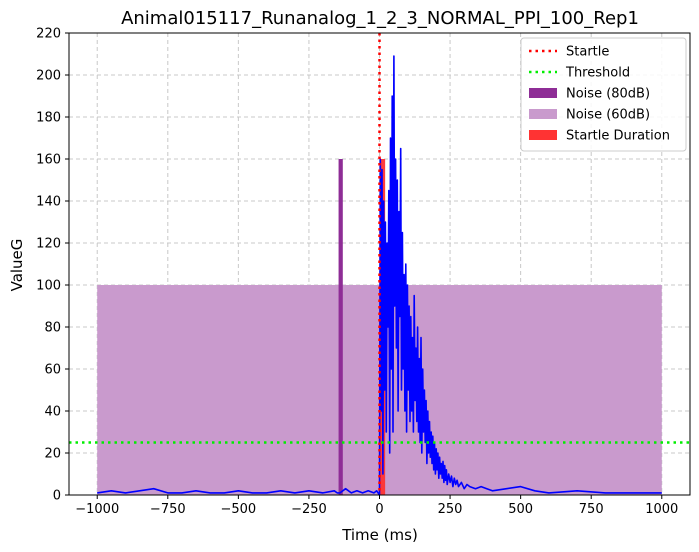 The image size is (699, 552). I want to click on legend-label: Threshold, so click(597, 73).